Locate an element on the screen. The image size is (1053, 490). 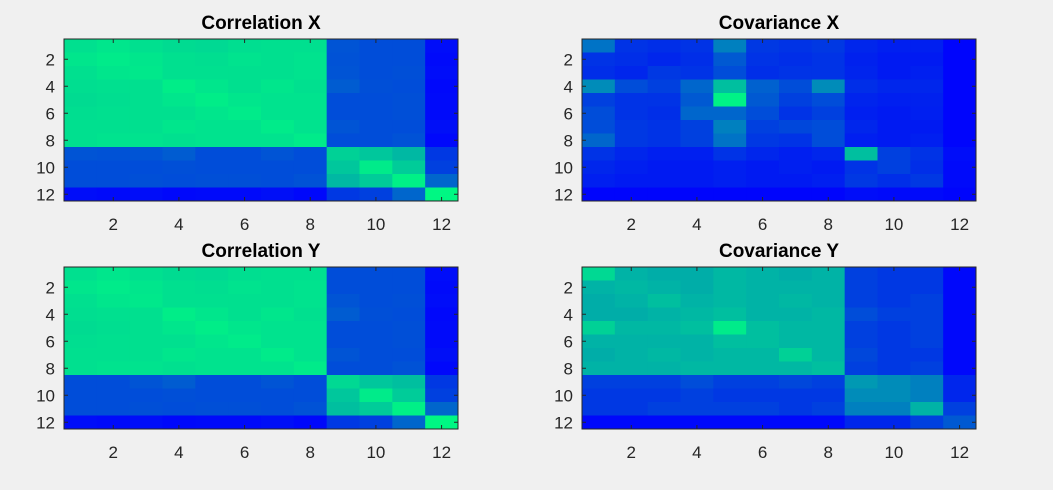
y-tick-label: 8 is located at coordinates (568, 140).